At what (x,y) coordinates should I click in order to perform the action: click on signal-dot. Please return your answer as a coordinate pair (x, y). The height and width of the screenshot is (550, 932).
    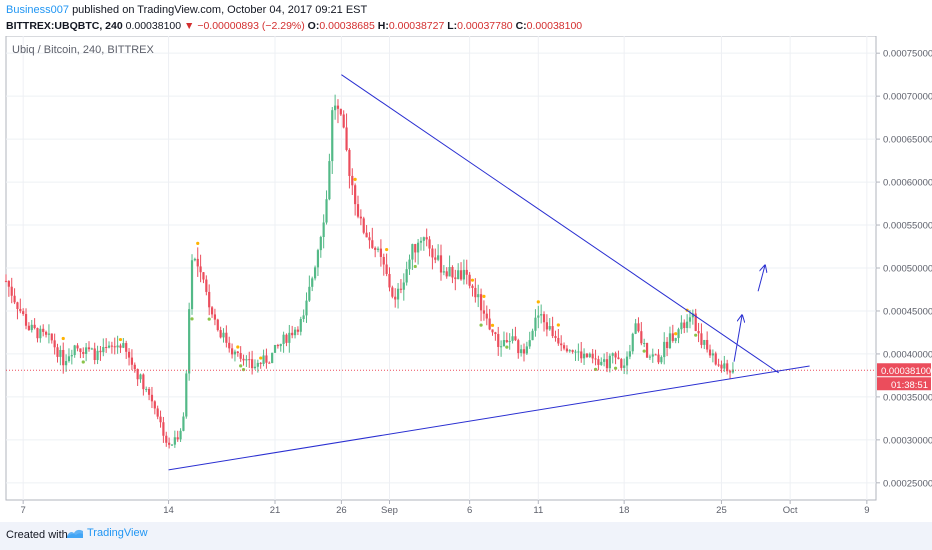
    Looking at the image, I should click on (415, 266).